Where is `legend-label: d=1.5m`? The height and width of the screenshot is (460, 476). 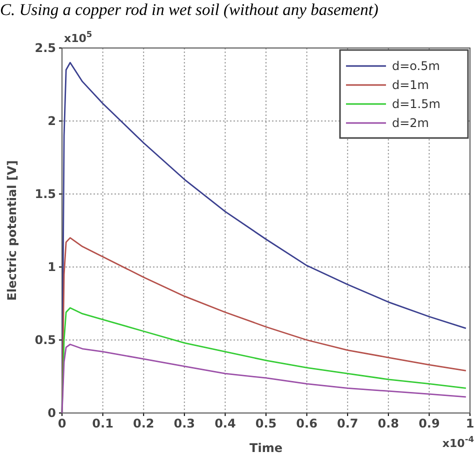 legend-label: d=1.5m is located at coordinates (416, 104).